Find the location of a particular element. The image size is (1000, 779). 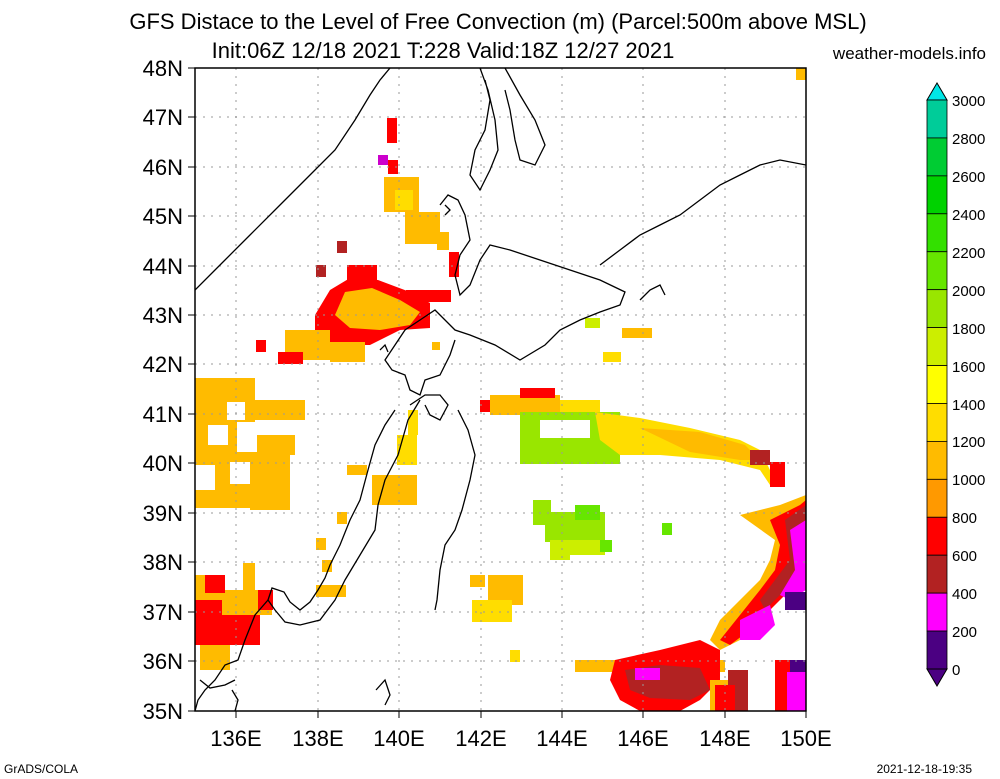

lon-label: 140E is located at coordinates (398, 738).